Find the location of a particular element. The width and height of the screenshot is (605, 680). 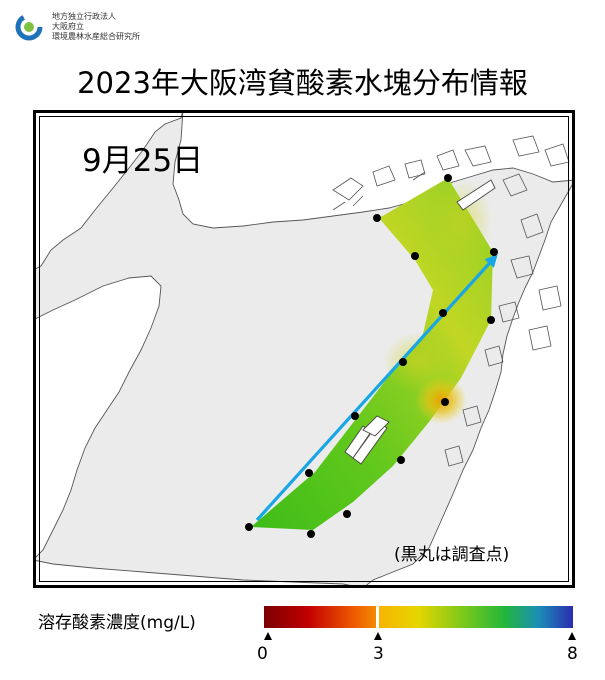

survey-point-note: (黒丸は調査点) is located at coordinates (452, 555).